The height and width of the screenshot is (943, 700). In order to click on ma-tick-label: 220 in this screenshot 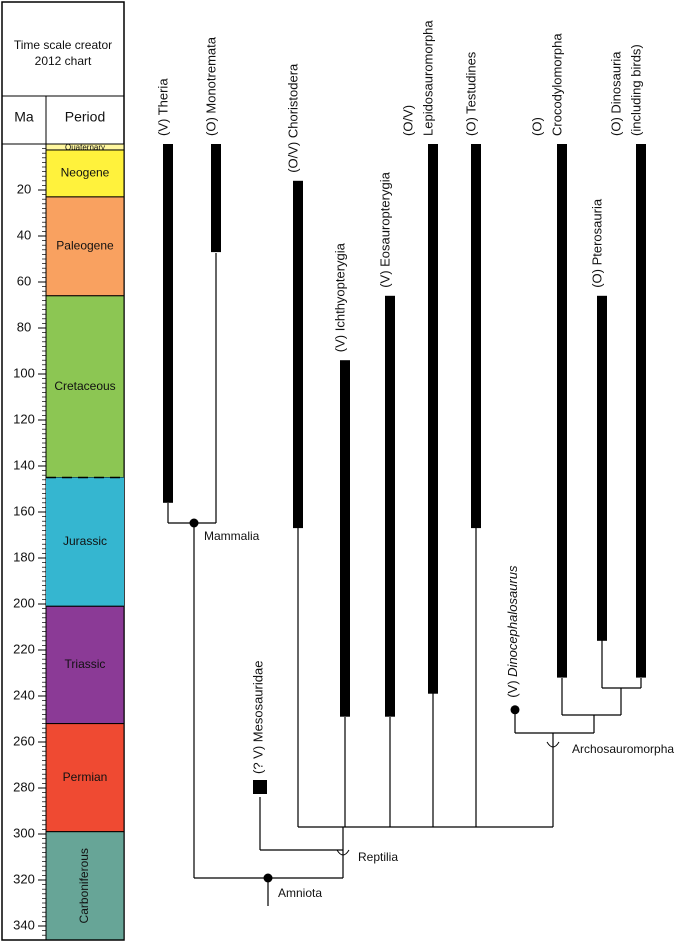, I will do `click(24, 648)`.